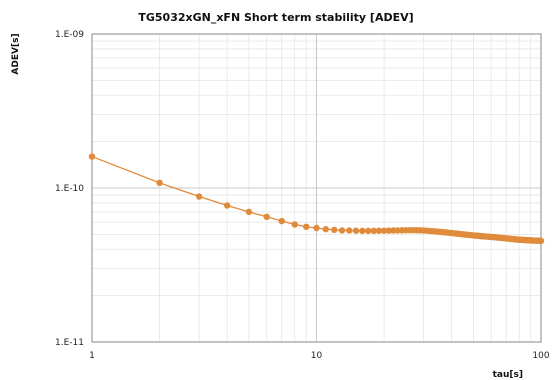  Describe the element at coordinates (540, 356) in the screenshot. I see `x-tick-label: 100` at that location.